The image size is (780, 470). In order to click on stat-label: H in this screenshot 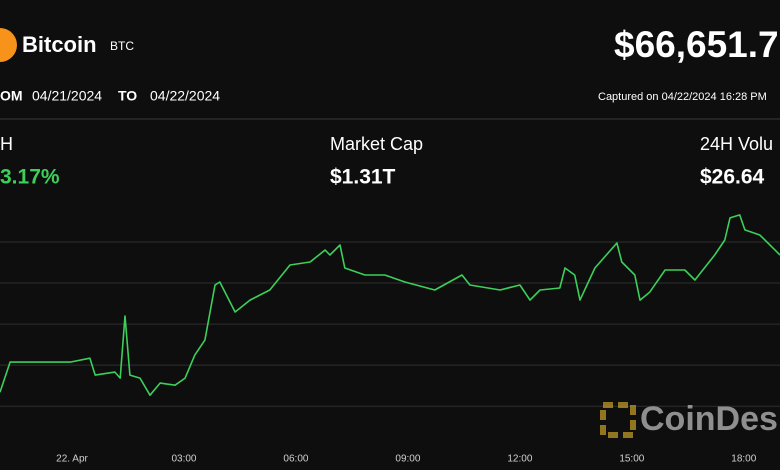, I will do `click(6, 144)`.